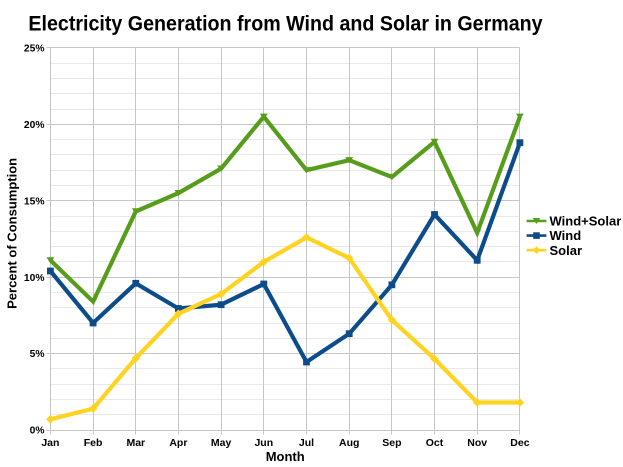  I want to click on svg-text: 0%, so click(37, 431).